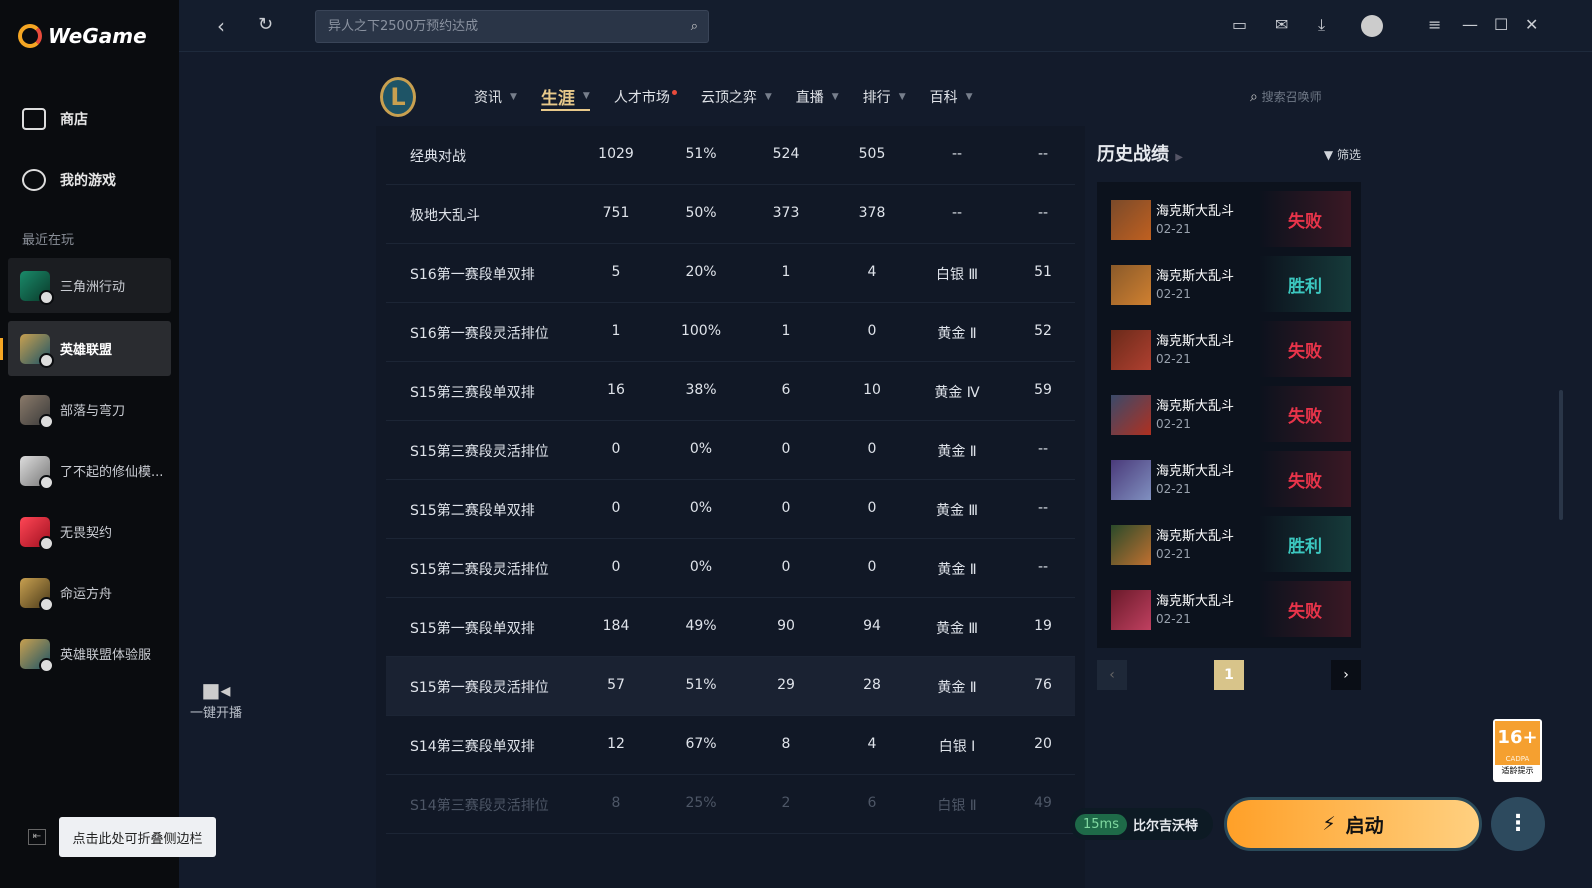 The width and height of the screenshot is (1592, 888). What do you see at coordinates (694, 26) in the screenshot?
I see `search-icon: ⌕` at bounding box center [694, 26].